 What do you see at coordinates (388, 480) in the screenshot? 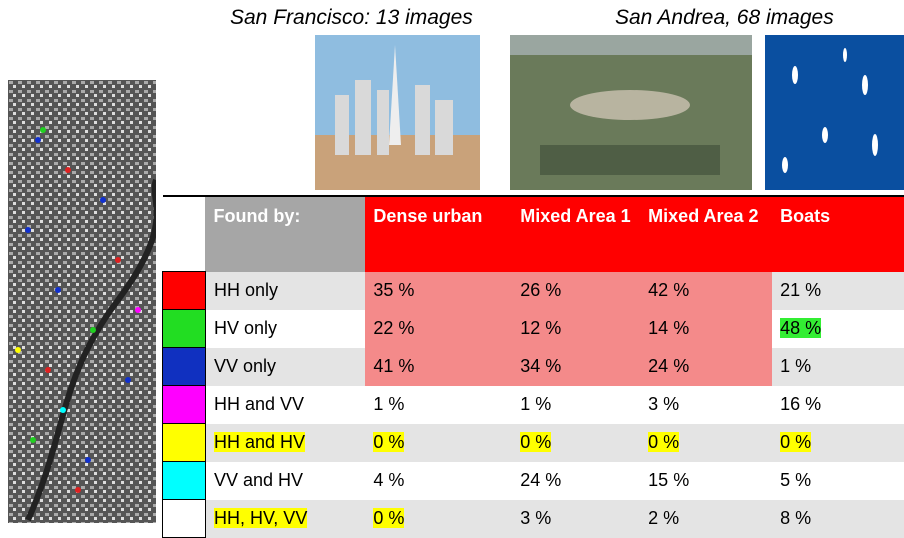
I see `cell-text: 4 %` at bounding box center [388, 480].